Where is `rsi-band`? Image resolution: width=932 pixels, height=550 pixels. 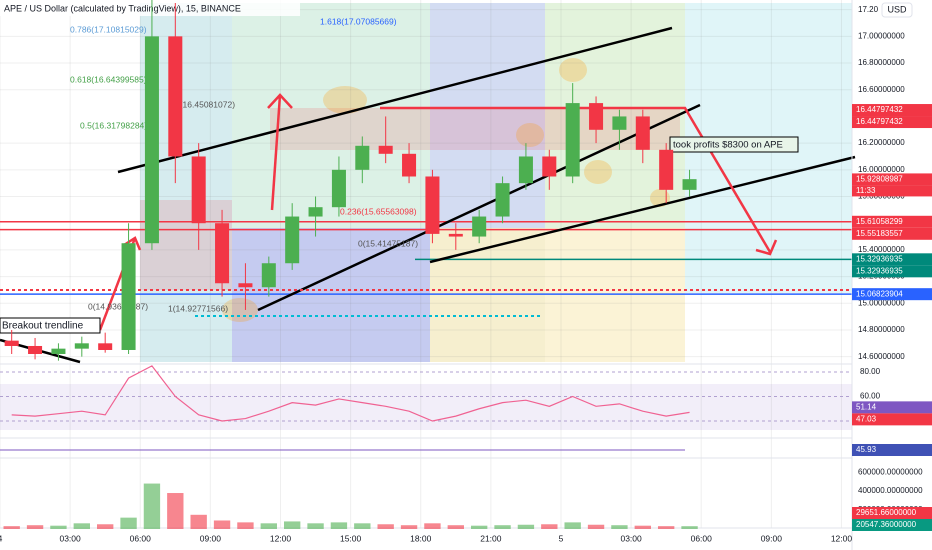
rsi-band is located at coordinates (426, 407).